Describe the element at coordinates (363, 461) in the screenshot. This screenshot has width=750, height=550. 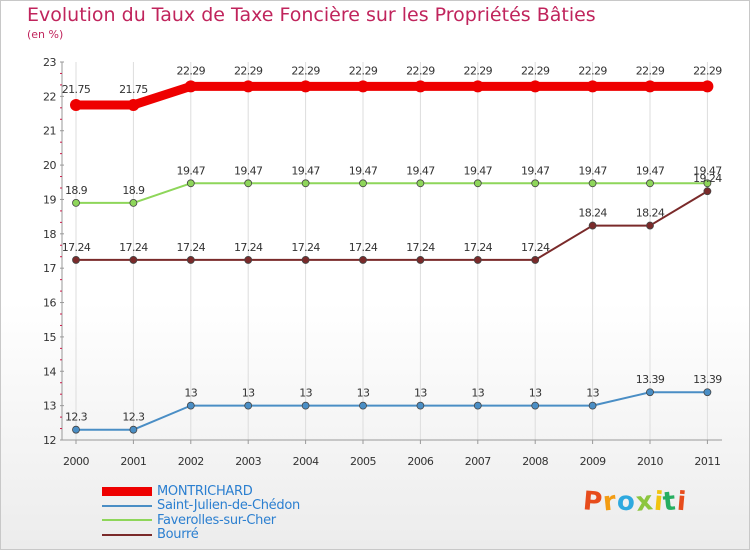
I see `x-tick-label: 2005` at that location.